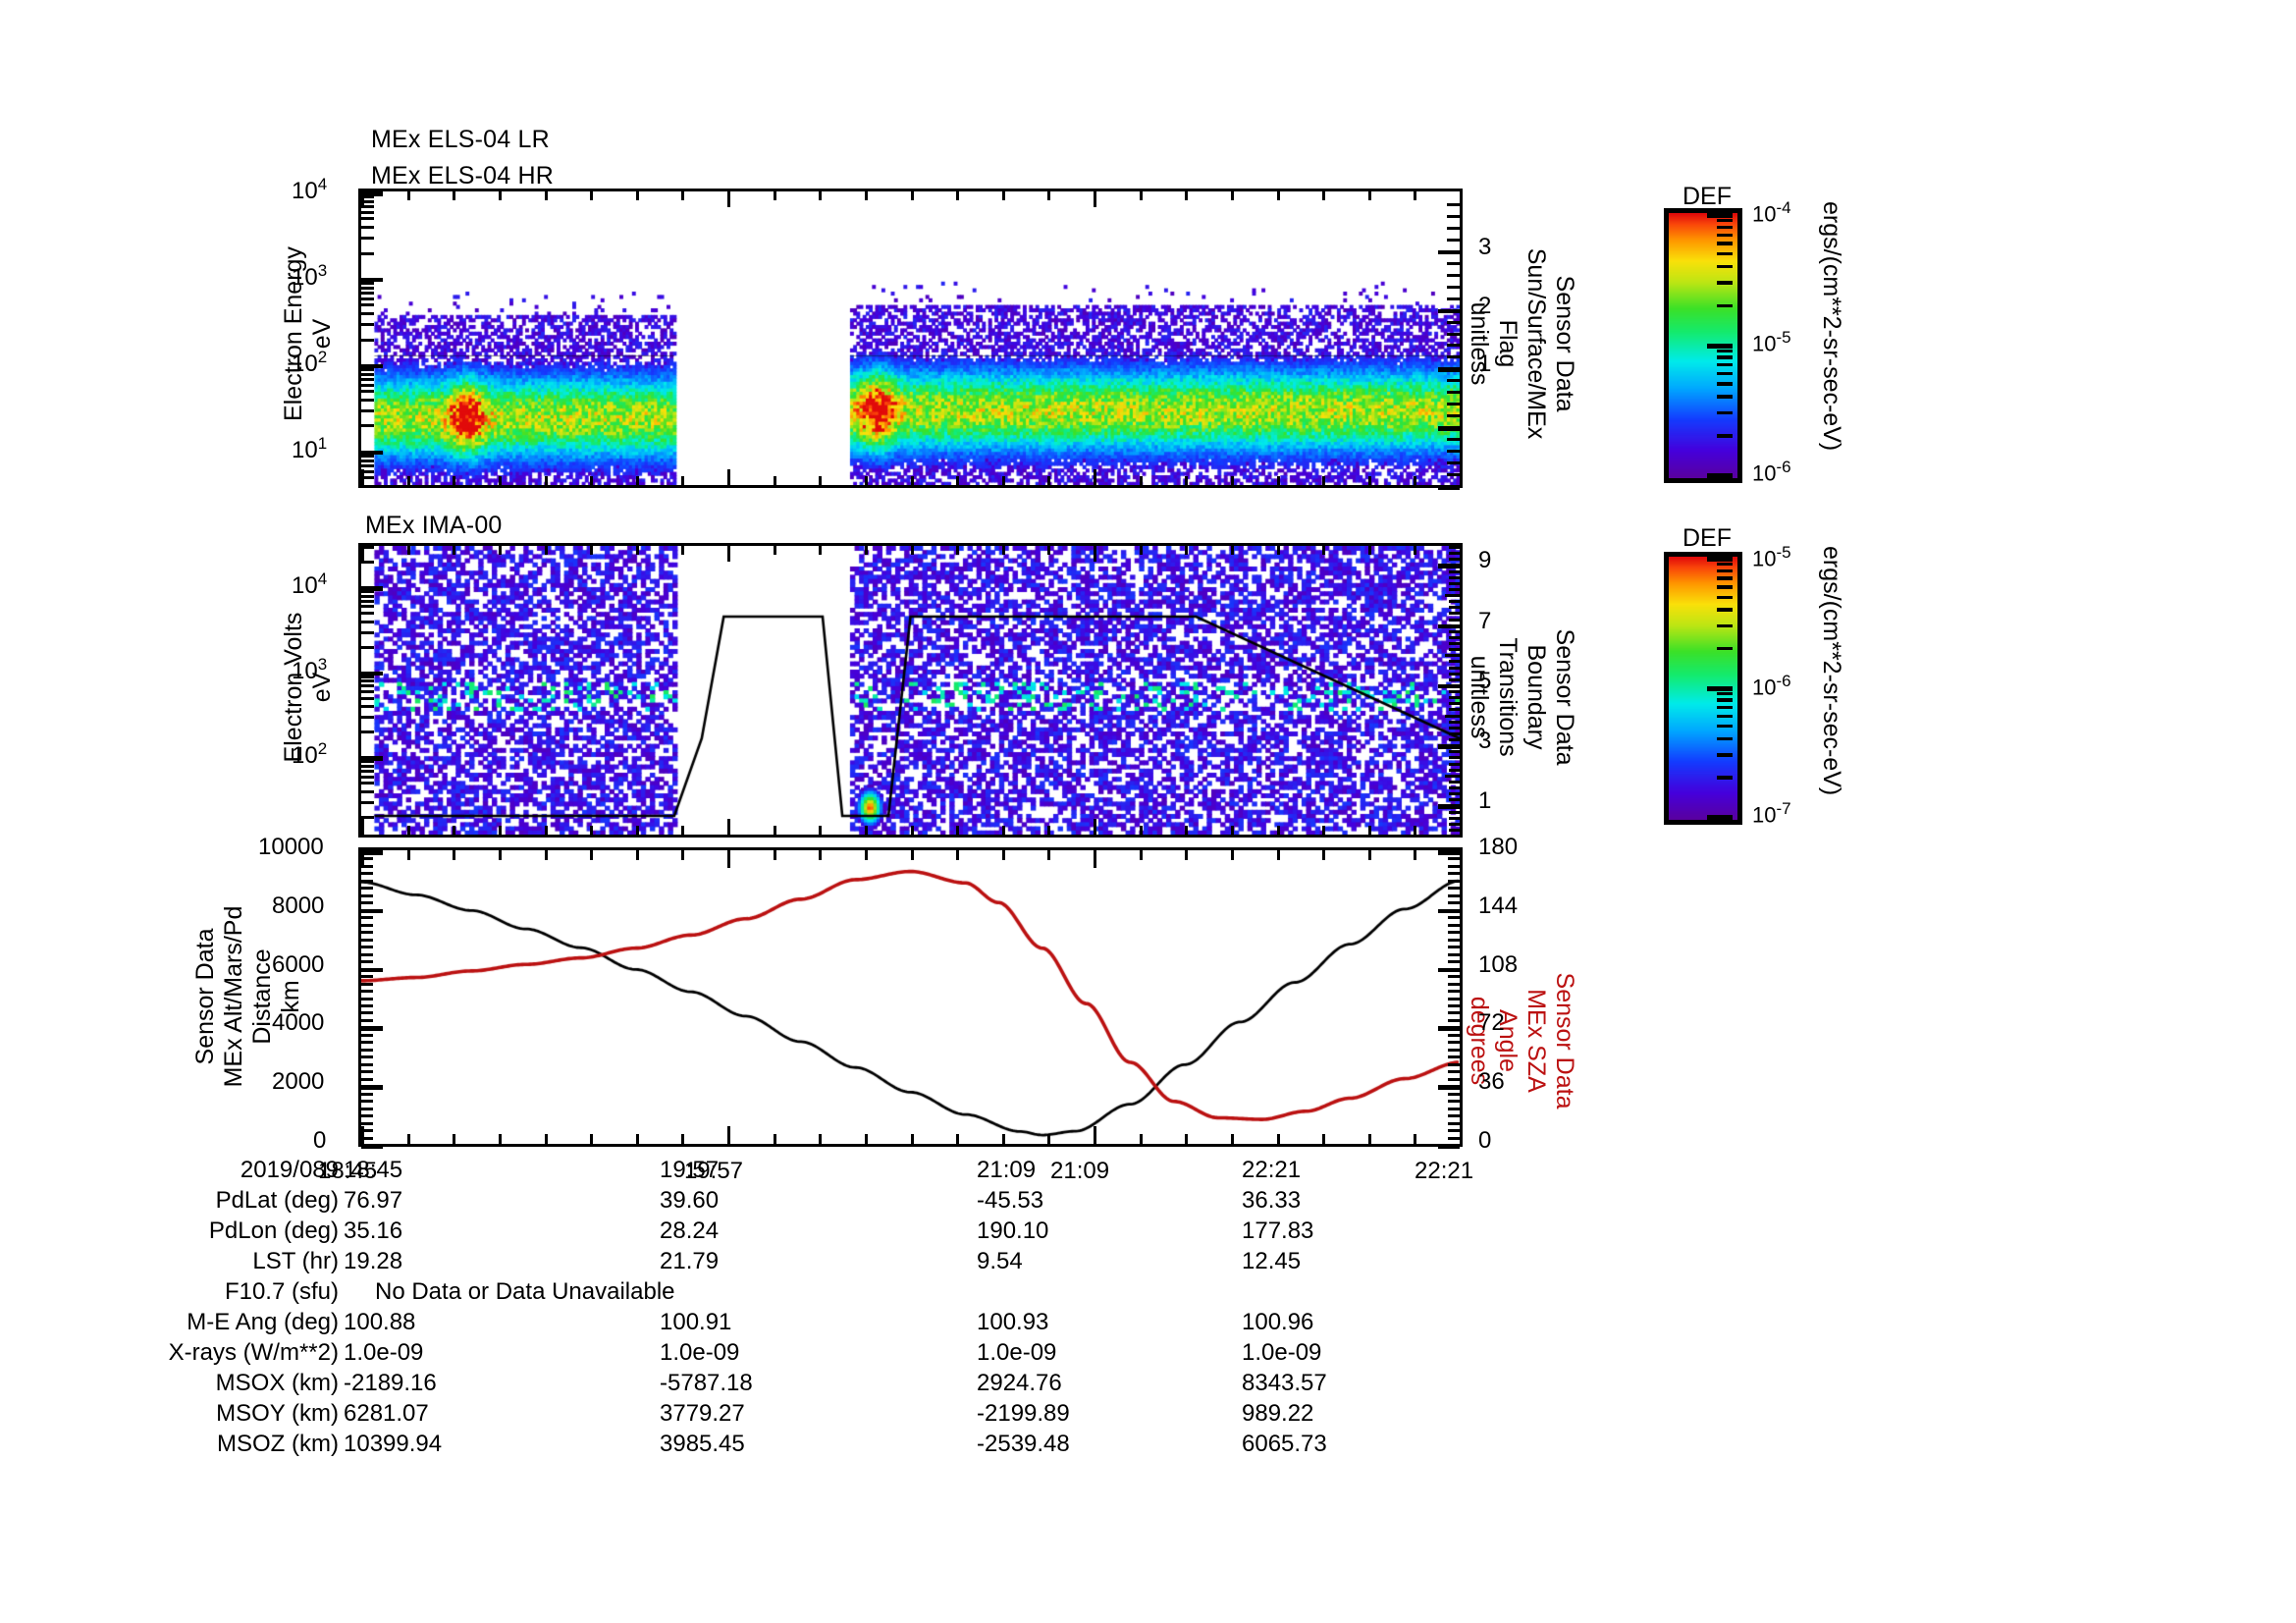  What do you see at coordinates (1023, 1444) in the screenshot?
I see `info-row-value: -2539.48` at bounding box center [1023, 1444].